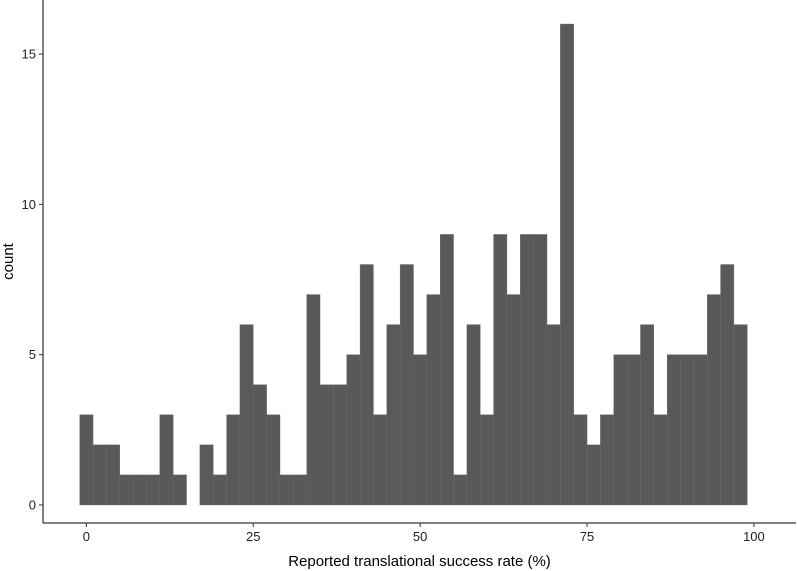 The height and width of the screenshot is (571, 797). What do you see at coordinates (253, 536) in the screenshot?
I see `x-tick-label: 25` at bounding box center [253, 536].